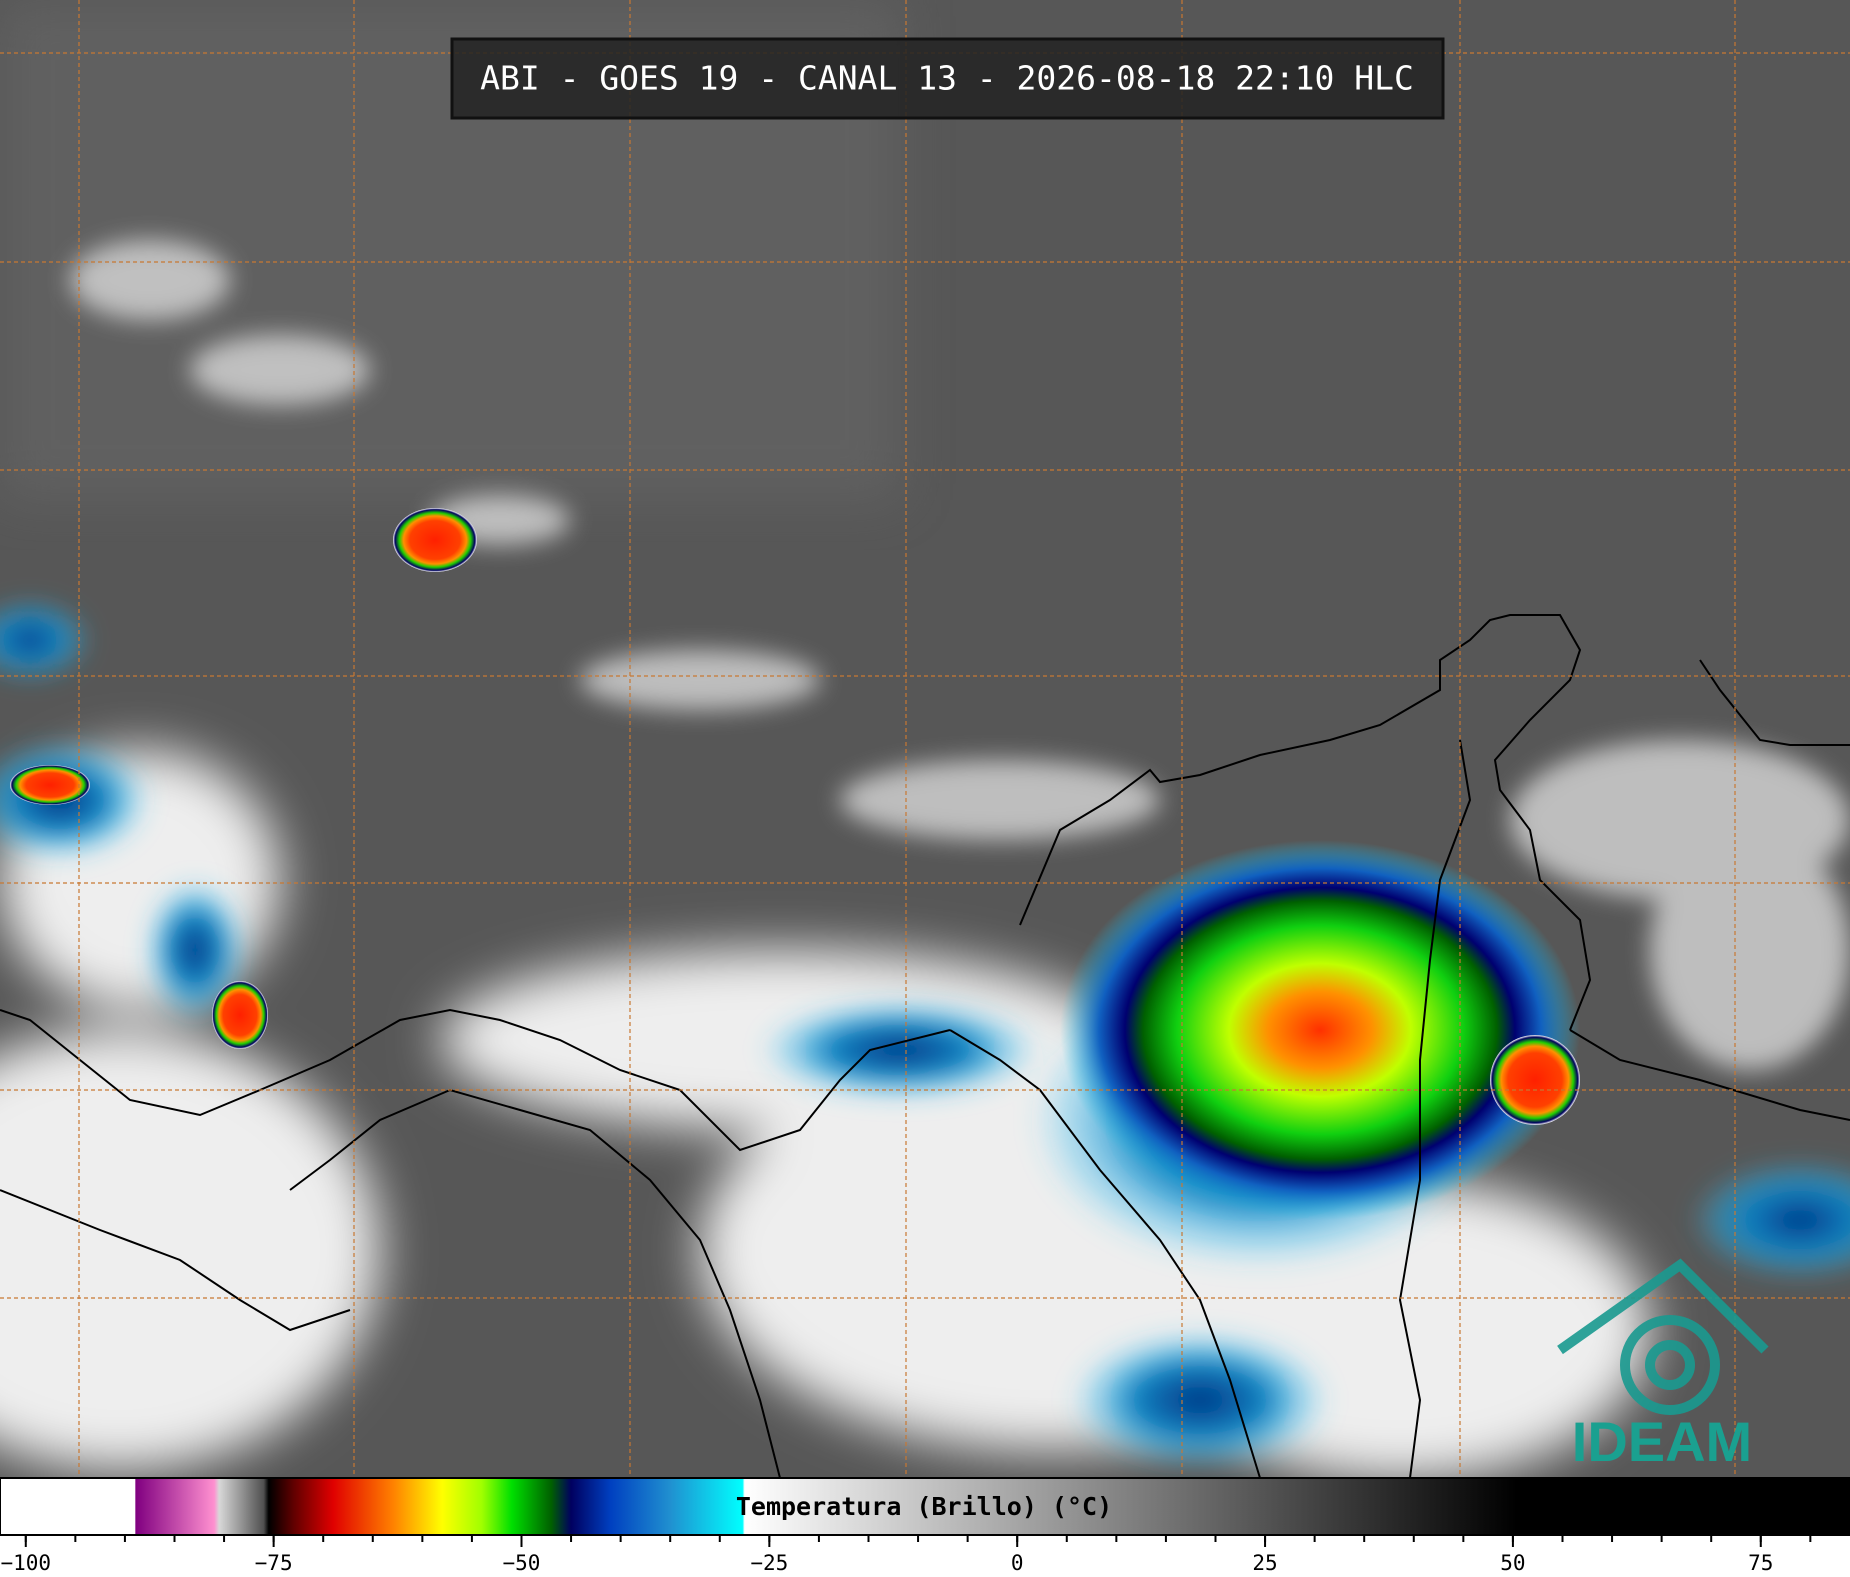 This screenshot has width=1850, height=1577. Describe the element at coordinates (769, 1563) in the screenshot. I see `tick-label: −25` at that location.